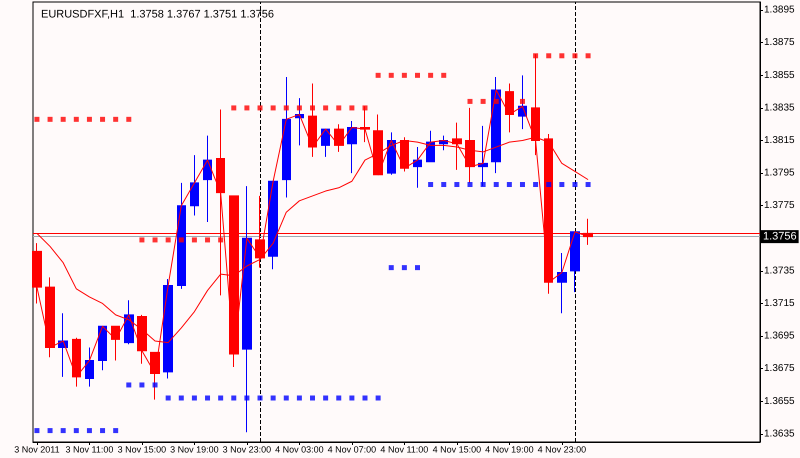 This screenshot has width=800, height=458. Describe the element at coordinates (780, 108) in the screenshot. I see `y-tick-label: 1.3835` at that location.